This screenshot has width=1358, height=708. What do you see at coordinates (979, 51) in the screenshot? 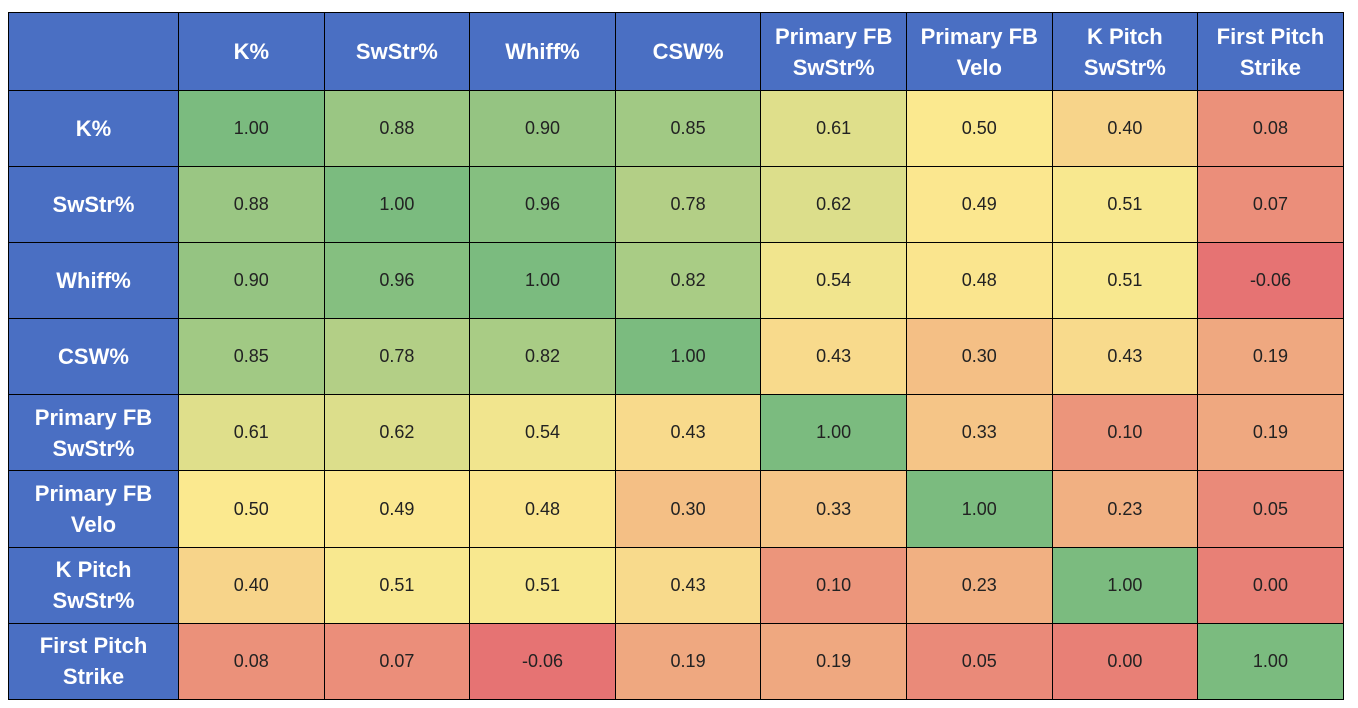
I see `column-header: Primary FB Velo` at bounding box center [979, 51].